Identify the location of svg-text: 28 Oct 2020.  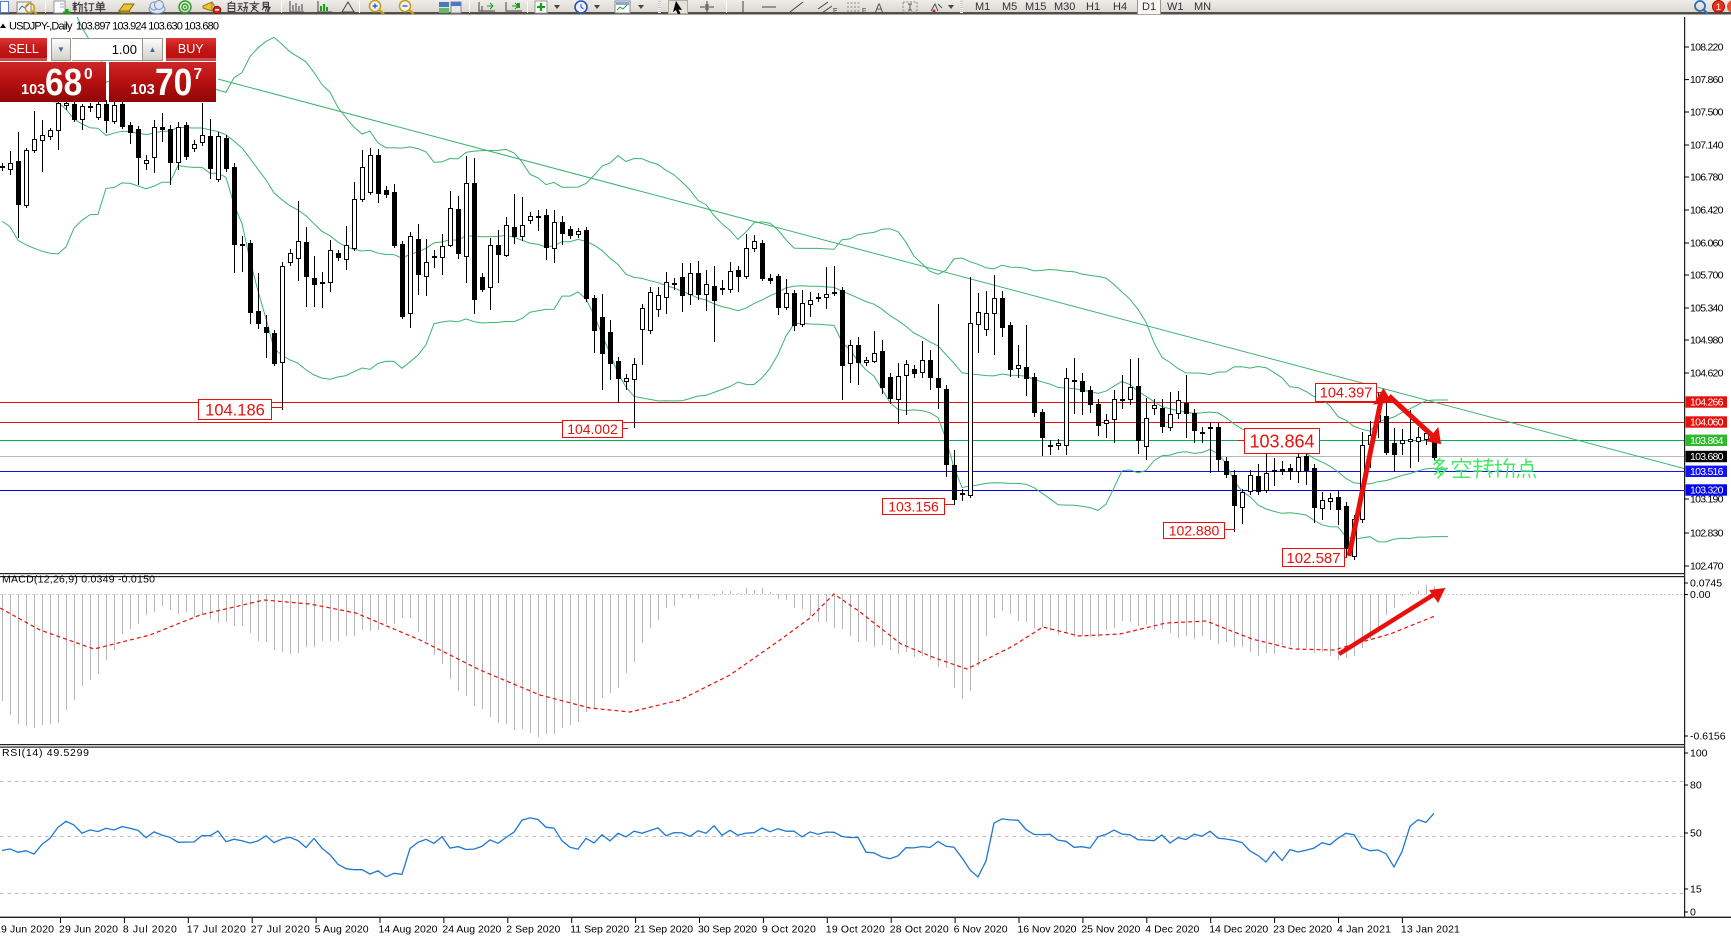
(919, 930).